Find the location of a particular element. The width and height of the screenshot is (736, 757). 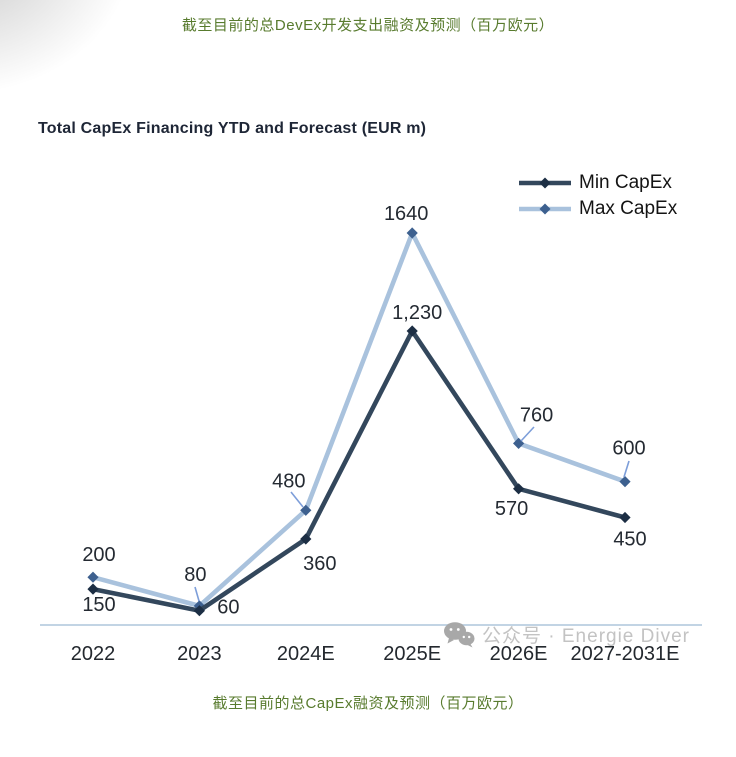

data-label: 480 is located at coordinates (288, 481).